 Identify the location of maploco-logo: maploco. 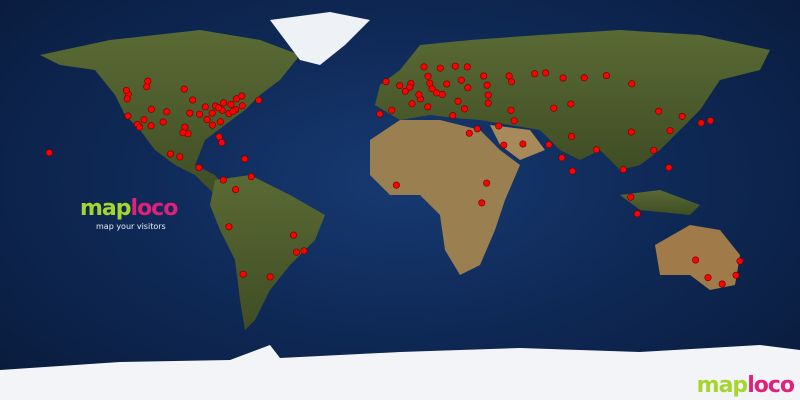
(129, 208).